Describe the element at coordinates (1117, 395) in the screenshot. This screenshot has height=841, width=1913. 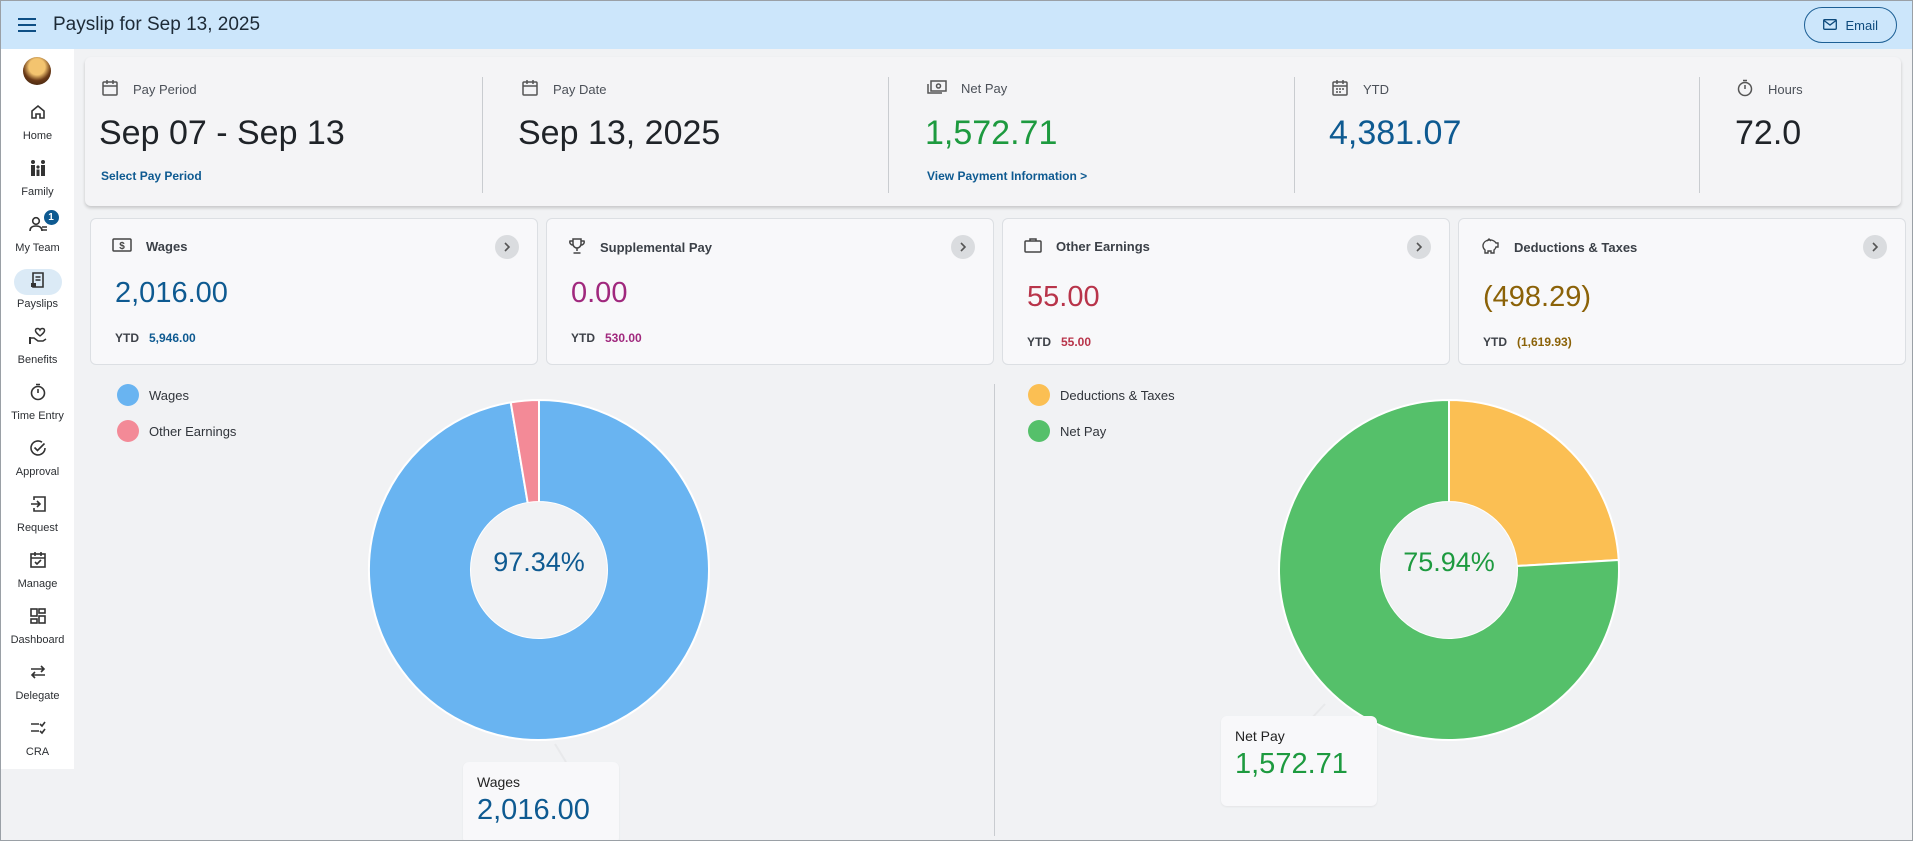
I see `legend-label: Deductions & Taxes` at that location.